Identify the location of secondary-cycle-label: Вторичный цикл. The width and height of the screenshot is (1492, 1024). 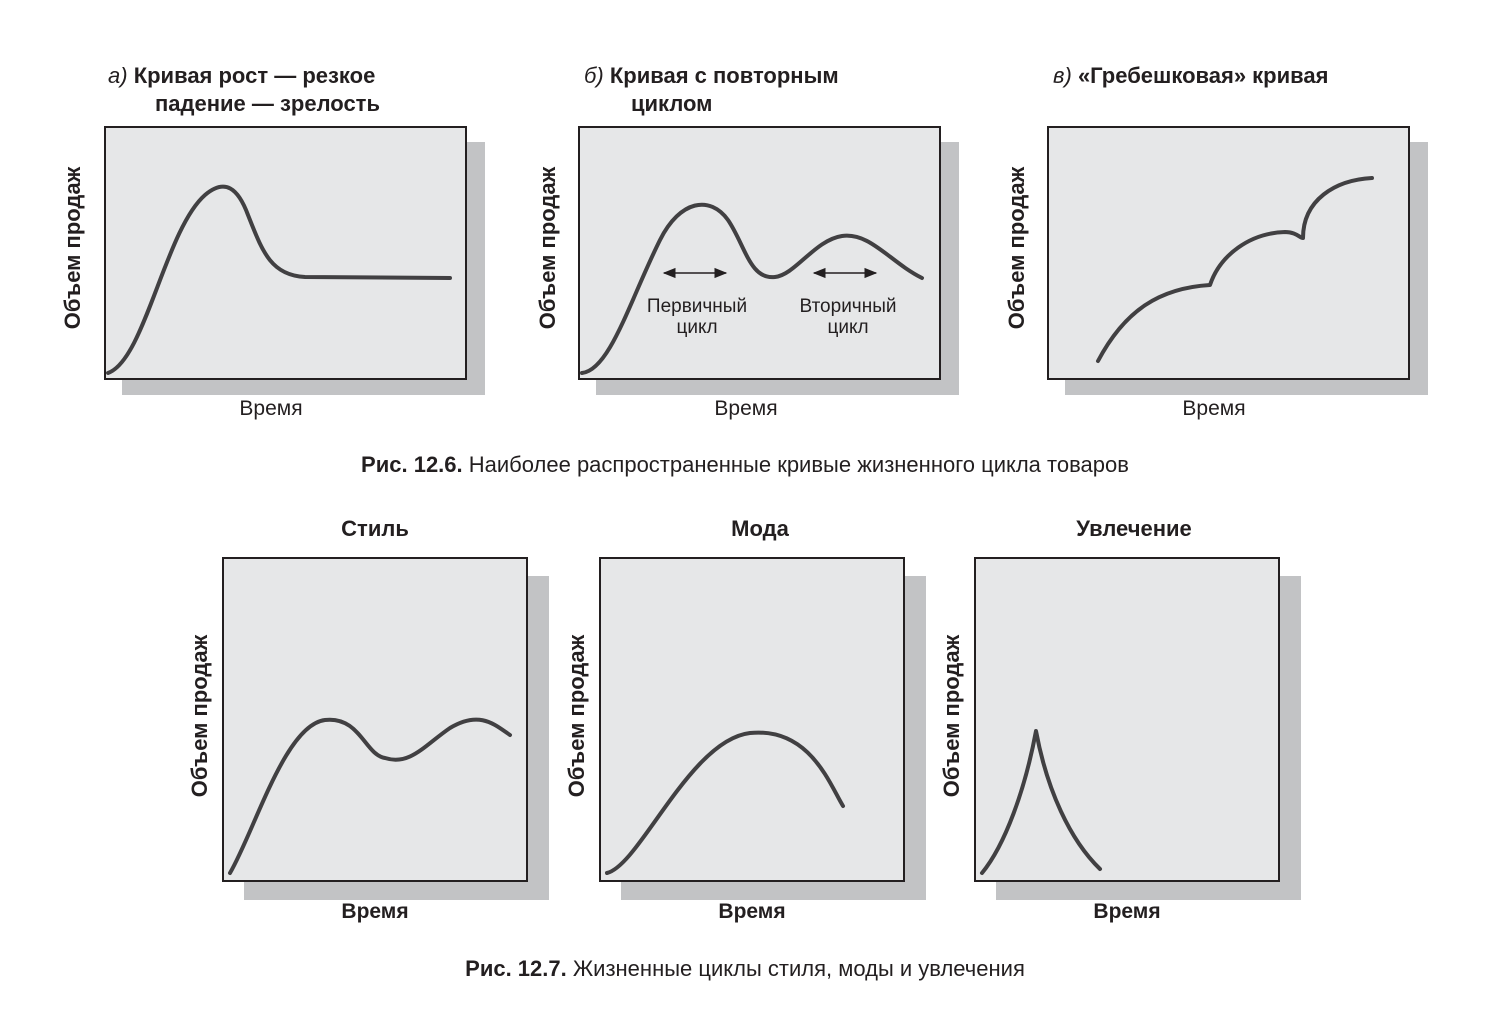
(848, 317).